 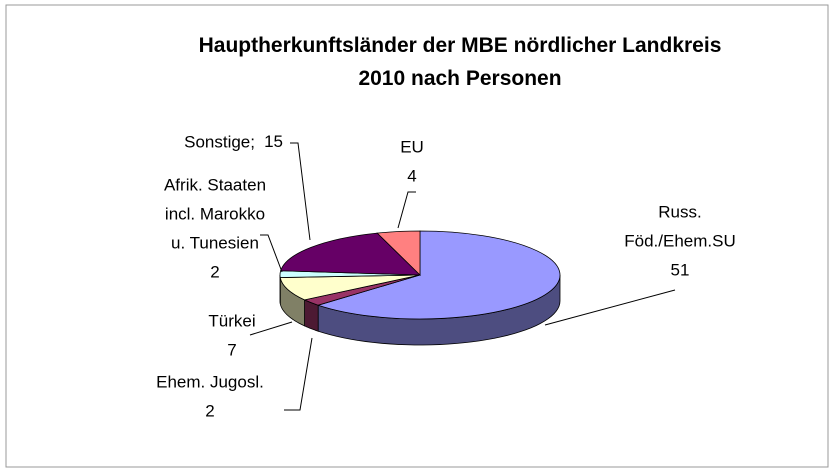 I want to click on slice-label: u. Tunesien, so click(x=215, y=242).